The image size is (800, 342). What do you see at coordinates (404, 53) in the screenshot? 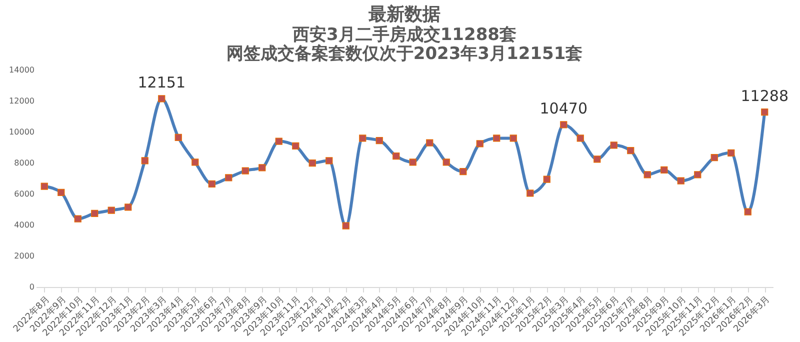
I see `text: 网签成交备案套数仅次于2023年3月12151套` at bounding box center [404, 53].